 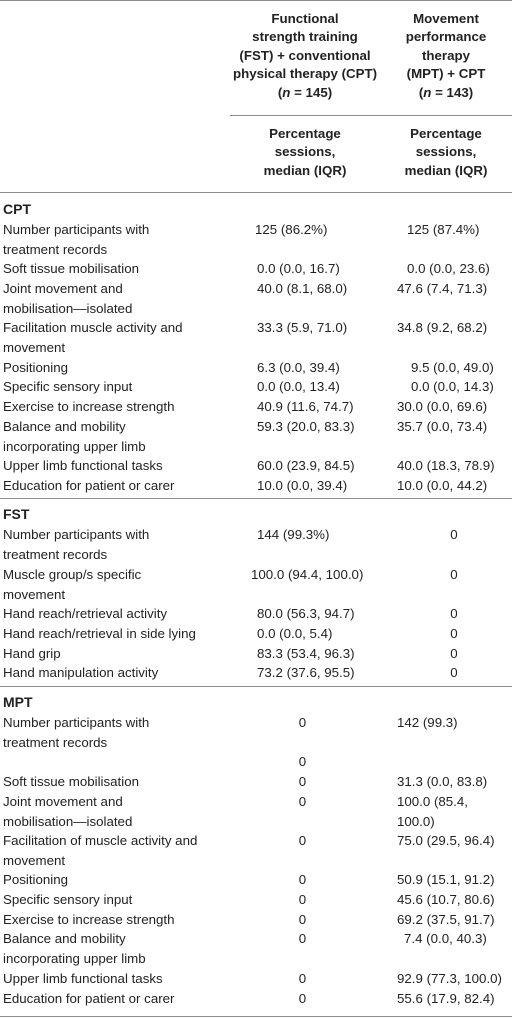 I want to click on label-line: Hand reach/retrieval in side lying, so click(x=99, y=633).